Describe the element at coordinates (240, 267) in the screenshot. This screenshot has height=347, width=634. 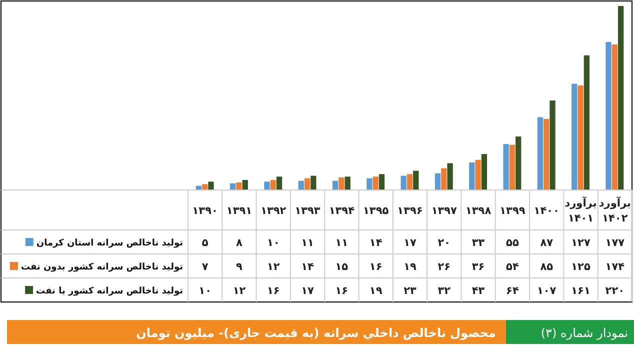
I see `data-label: ۹` at that location.